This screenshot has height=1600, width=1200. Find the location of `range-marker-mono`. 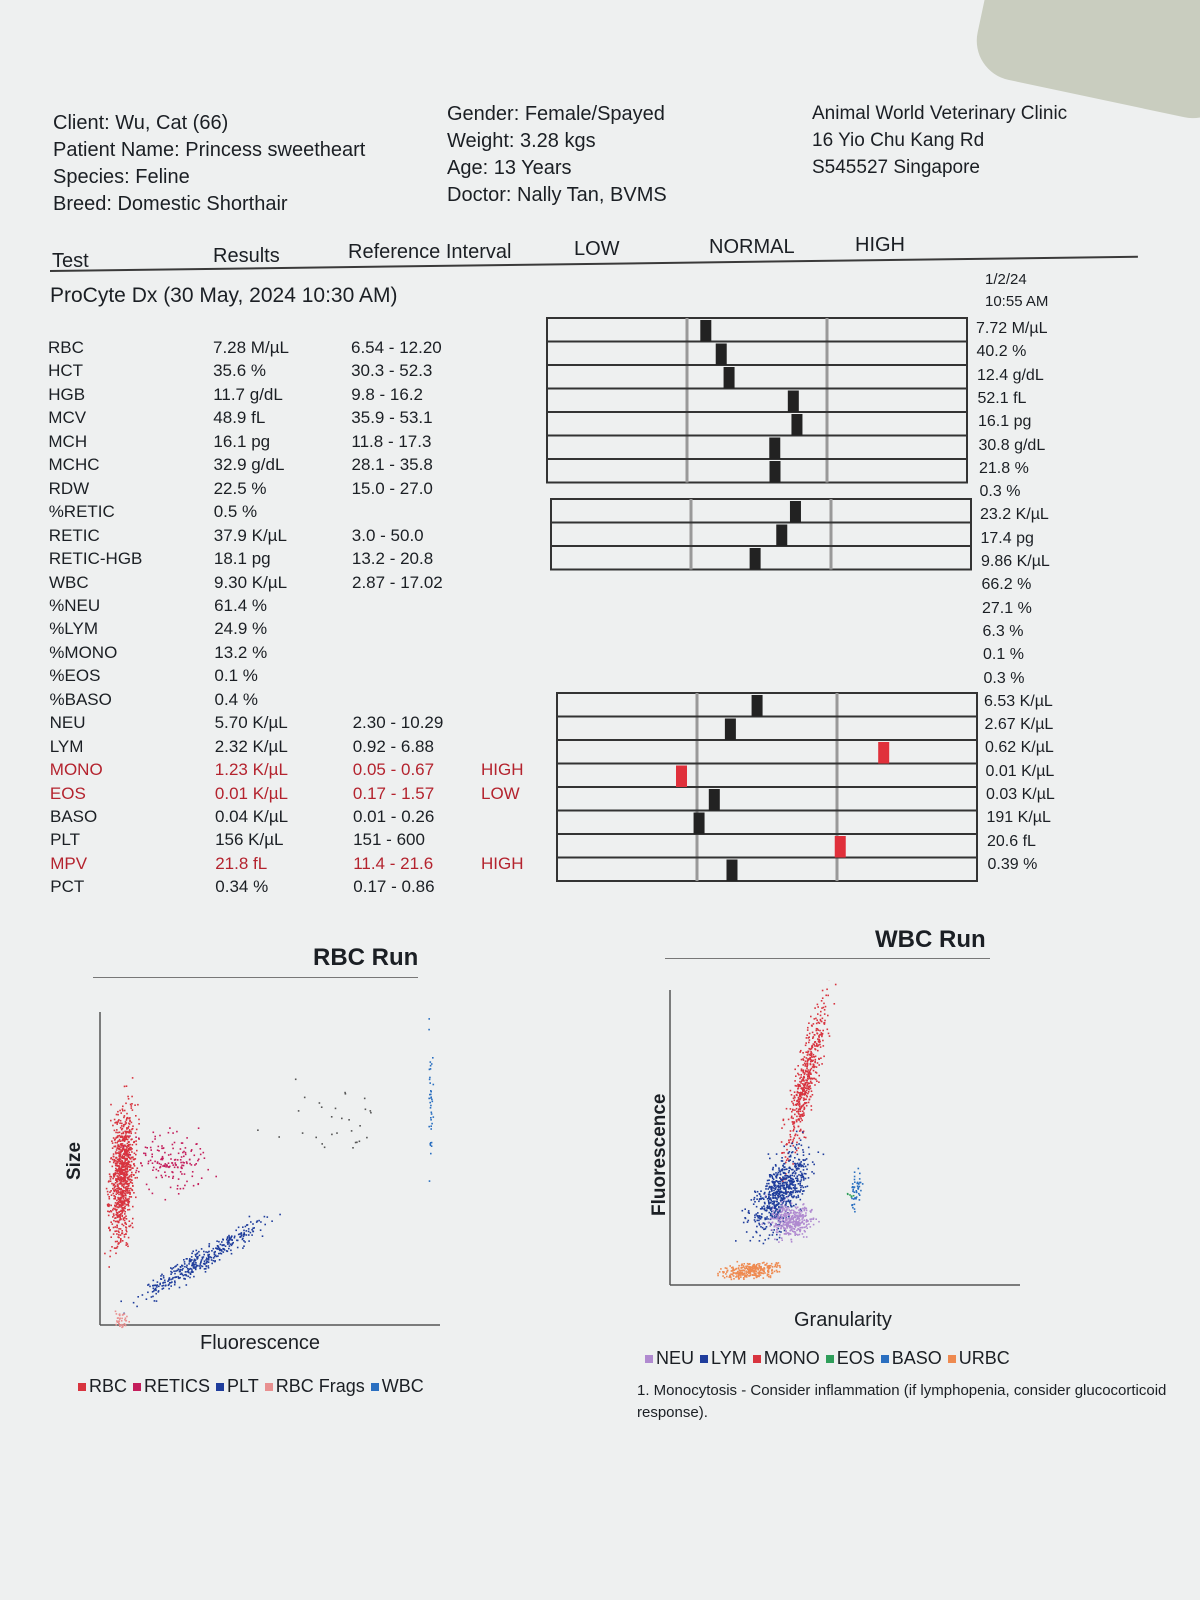

range-marker-mono is located at coordinates (884, 753).